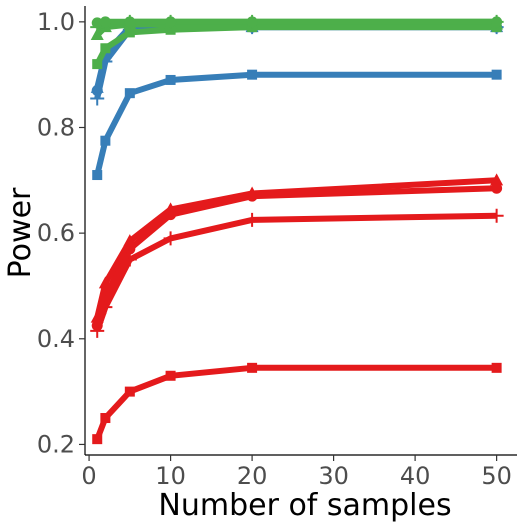 The image size is (532, 532). I want to click on y-tick-label: 0.6, so click(56, 233).